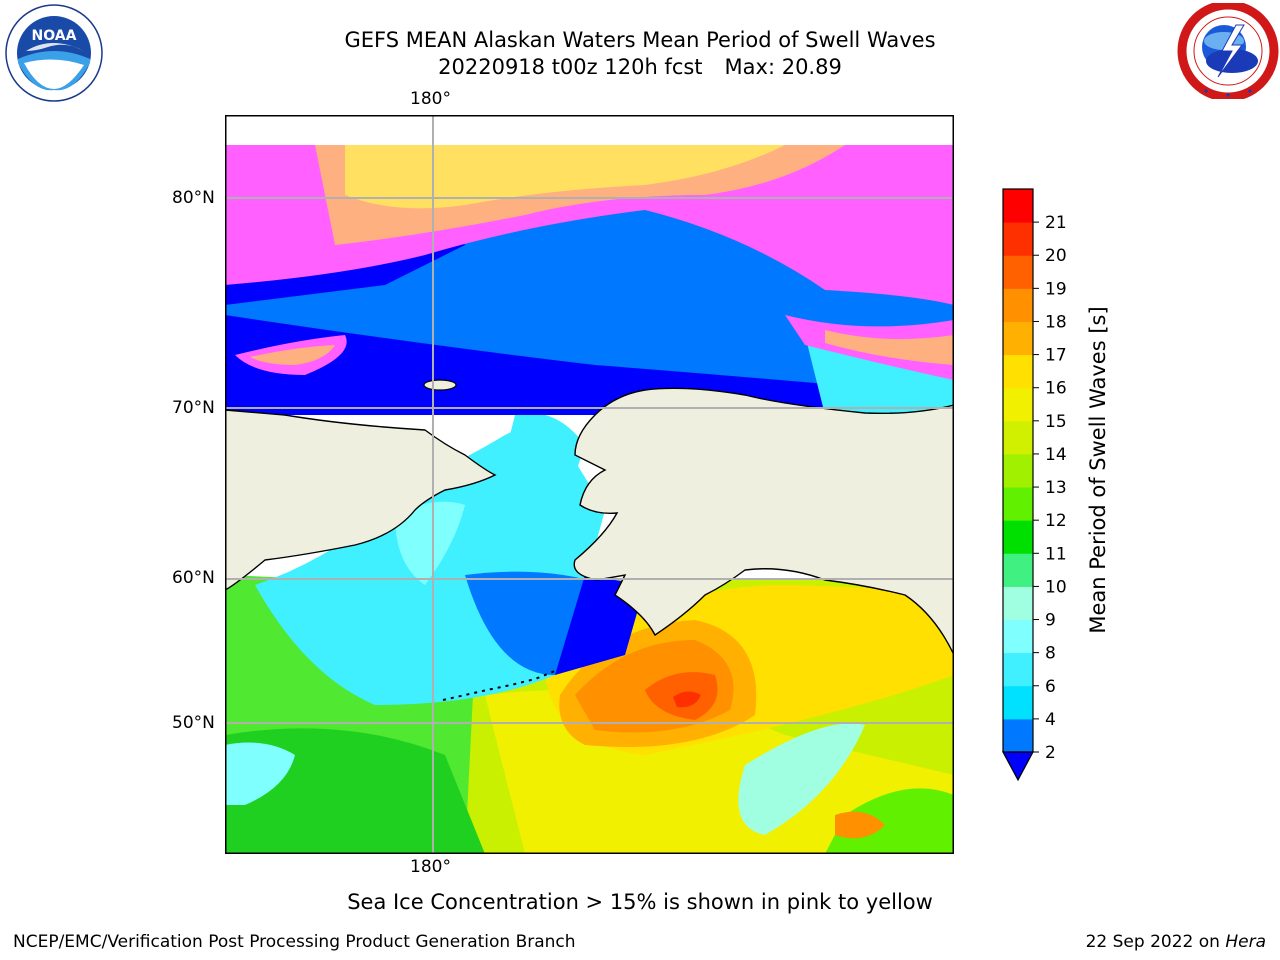 The image size is (1280, 960). I want to click on footer-host: Hera, so click(1245, 942).